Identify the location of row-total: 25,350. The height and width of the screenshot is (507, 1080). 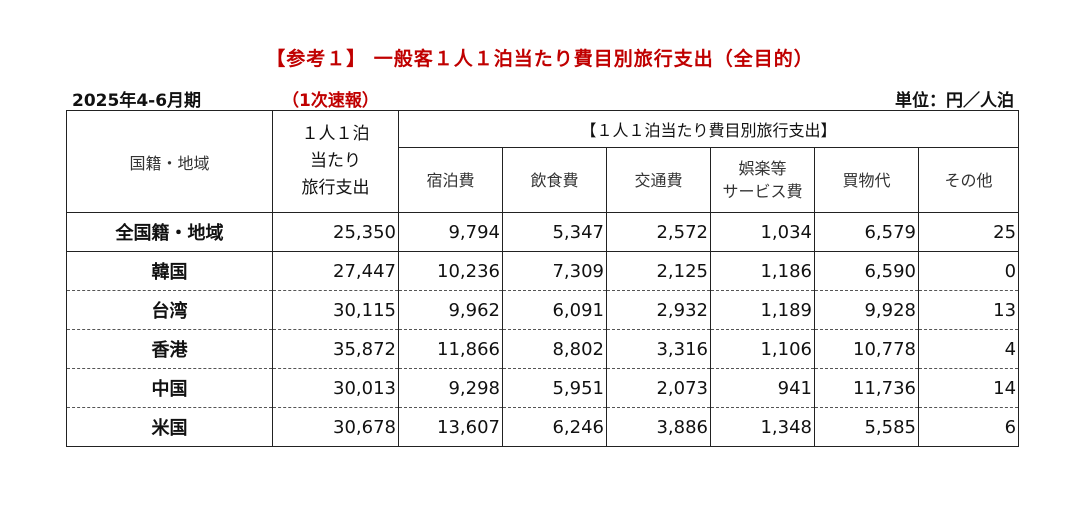
(335, 232).